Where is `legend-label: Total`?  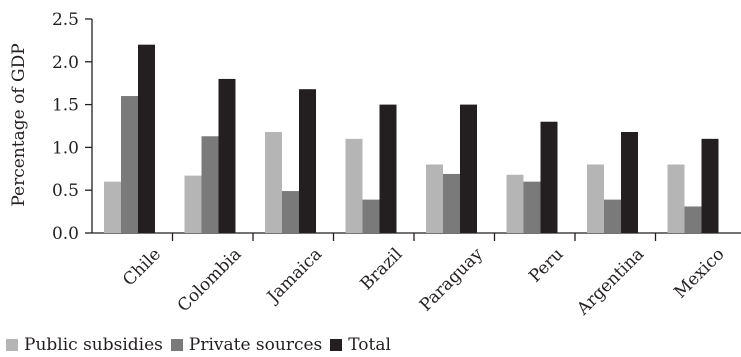
legend-label: Total is located at coordinates (369, 345).